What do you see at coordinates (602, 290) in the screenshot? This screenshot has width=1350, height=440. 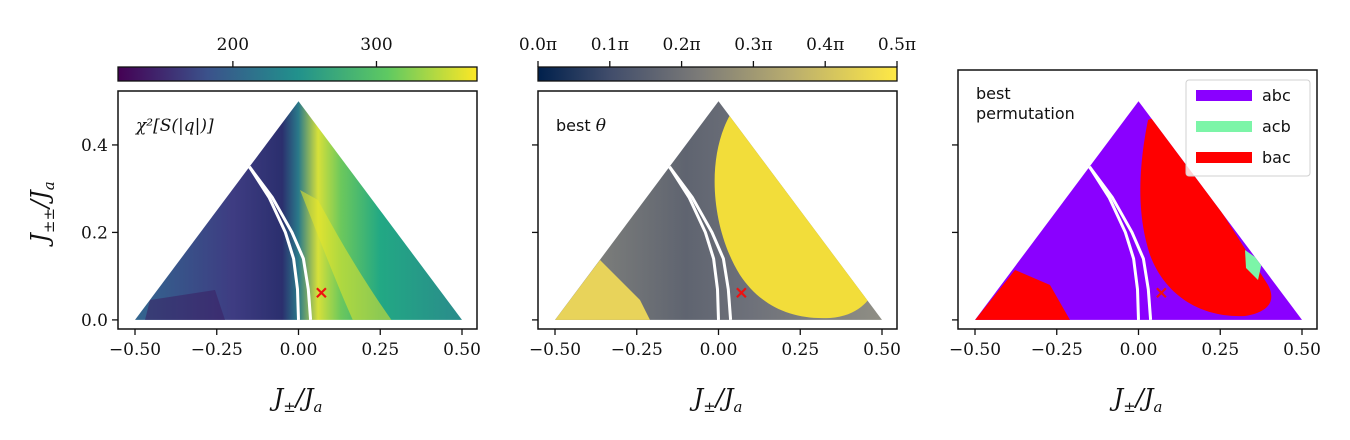 I see `region-low-left` at bounding box center [602, 290].